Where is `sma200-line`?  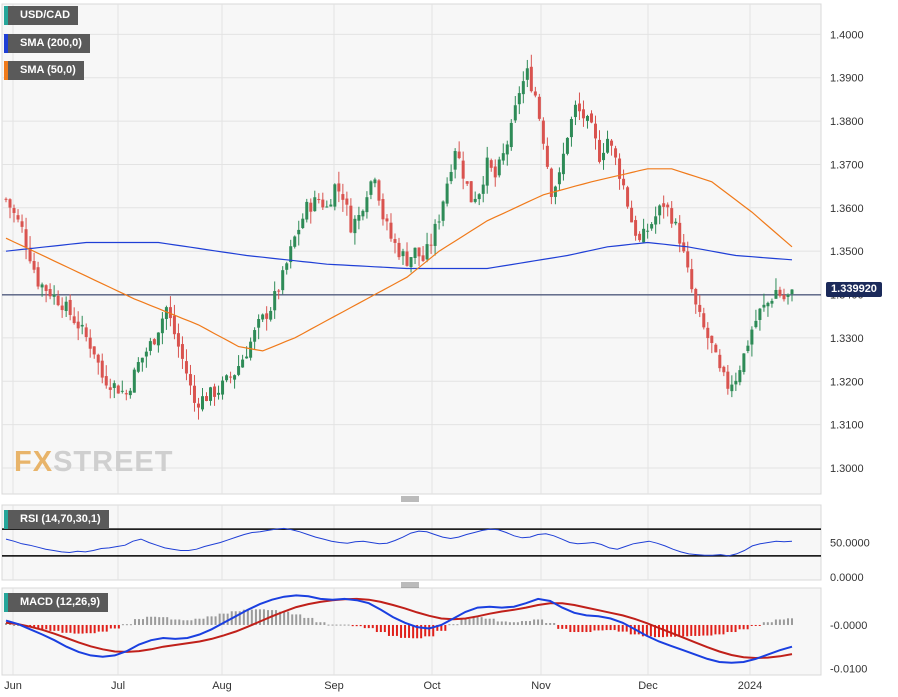
sma200-line is located at coordinates (399, 255).